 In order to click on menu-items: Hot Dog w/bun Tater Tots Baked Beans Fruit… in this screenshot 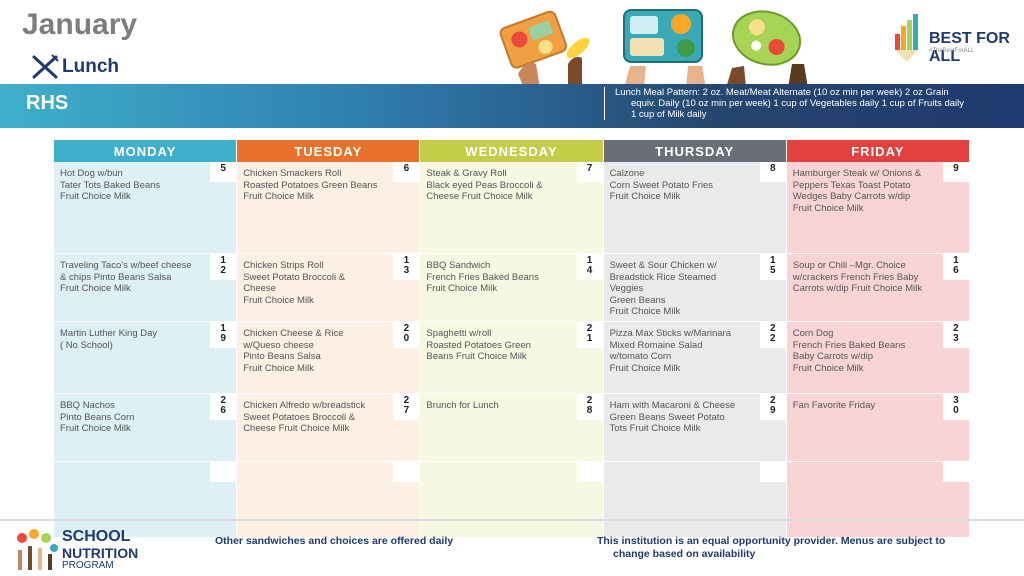, I will do `click(134, 185)`.